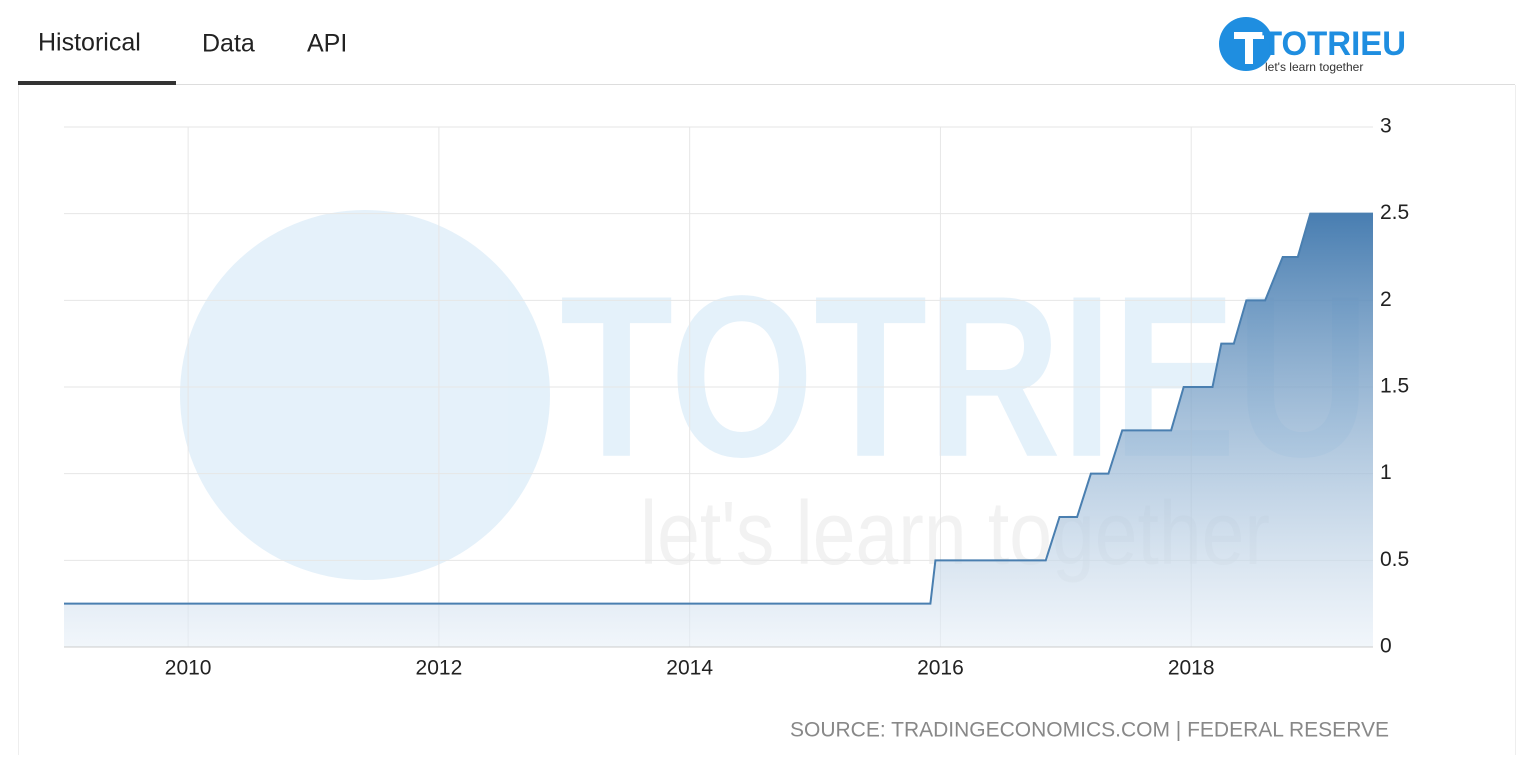 Image resolution: width=1534 pixels, height=765 pixels. What do you see at coordinates (1191, 668) in the screenshot?
I see `x-tick-label: 2018` at bounding box center [1191, 668].